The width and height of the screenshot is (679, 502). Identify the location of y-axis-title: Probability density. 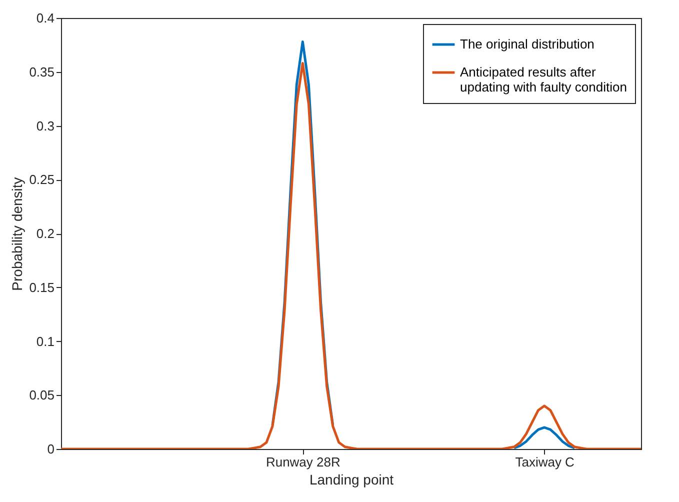
(17, 234).